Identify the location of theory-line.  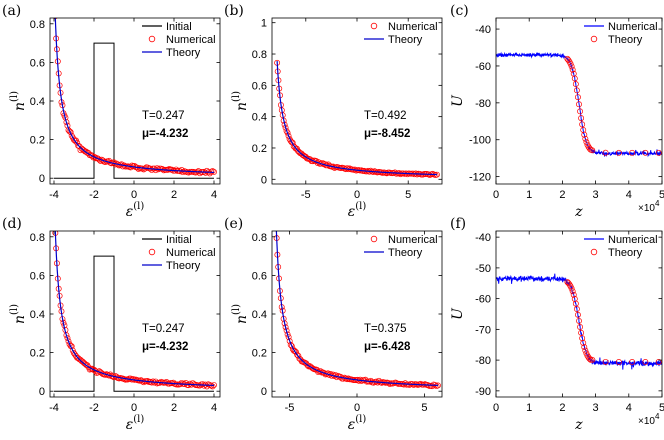
(356, 308).